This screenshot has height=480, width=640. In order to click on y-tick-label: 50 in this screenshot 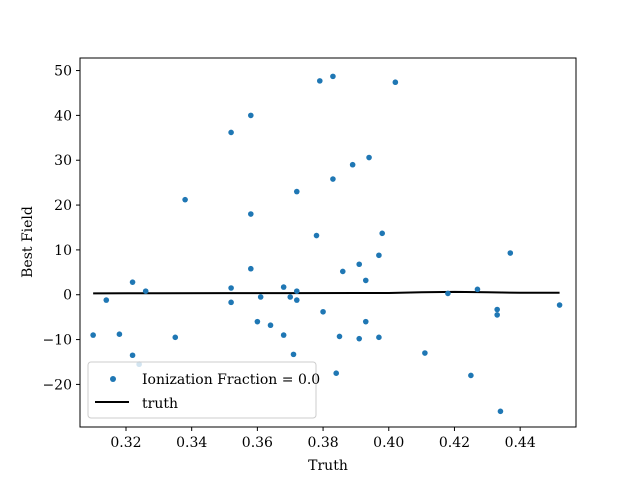, I will do `click(63, 72)`.